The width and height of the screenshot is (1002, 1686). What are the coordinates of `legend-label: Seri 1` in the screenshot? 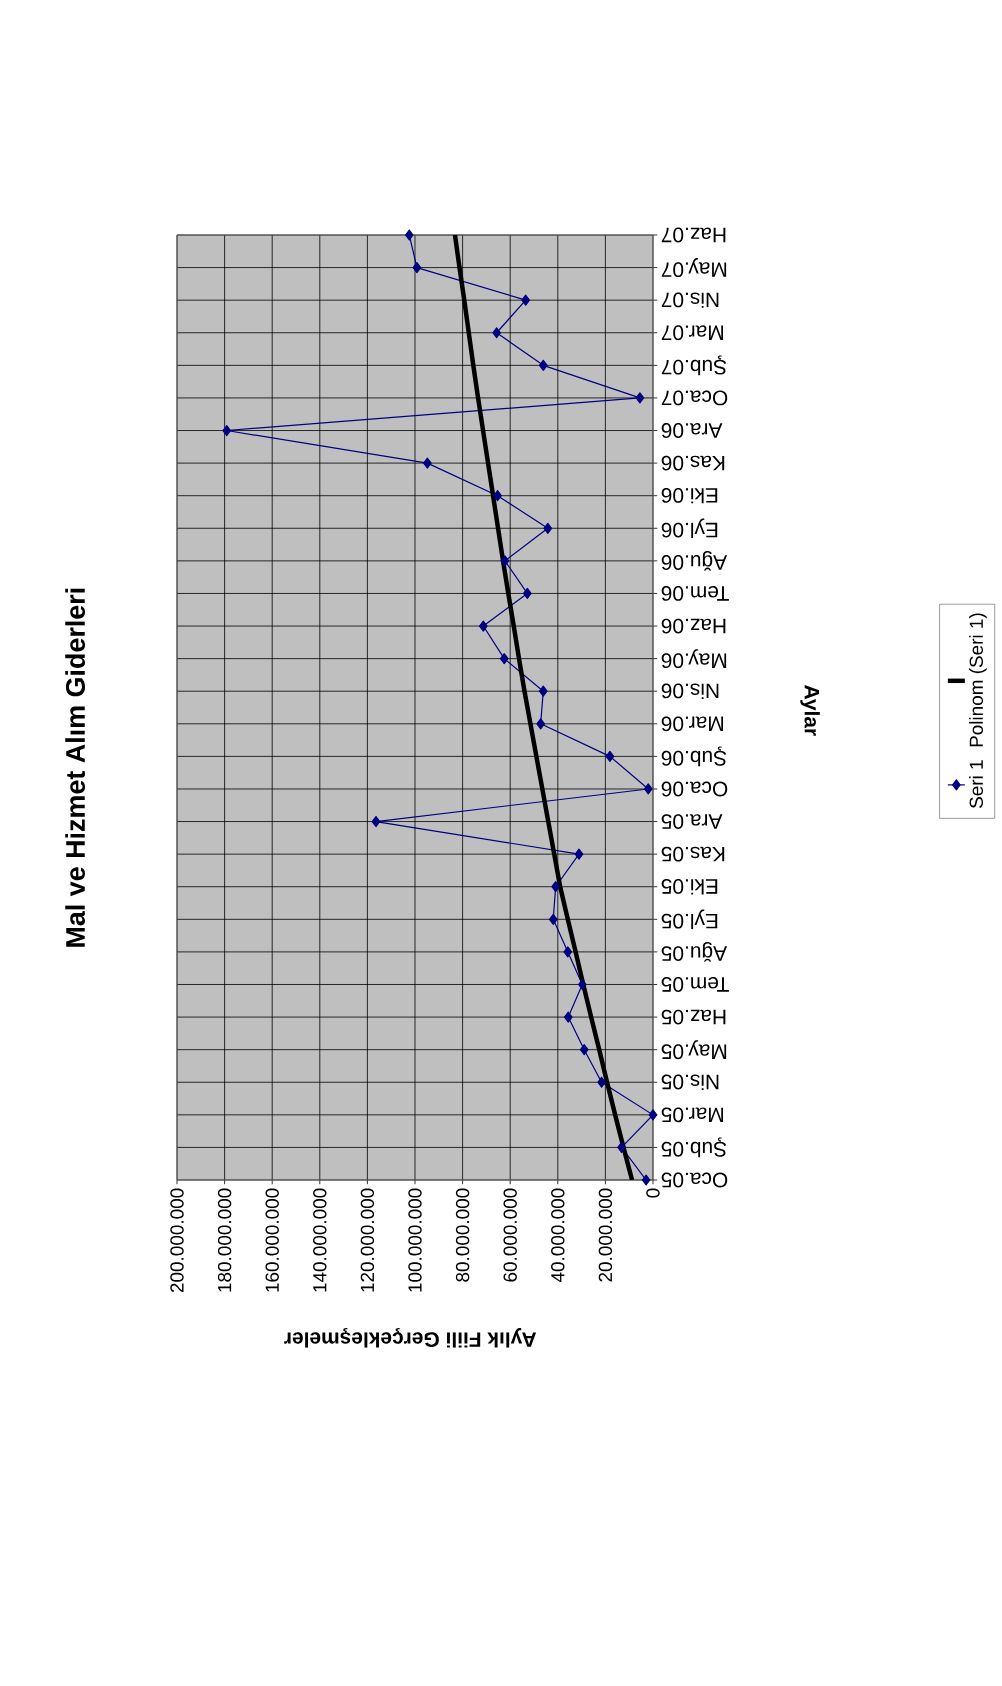 It's located at (976, 784).